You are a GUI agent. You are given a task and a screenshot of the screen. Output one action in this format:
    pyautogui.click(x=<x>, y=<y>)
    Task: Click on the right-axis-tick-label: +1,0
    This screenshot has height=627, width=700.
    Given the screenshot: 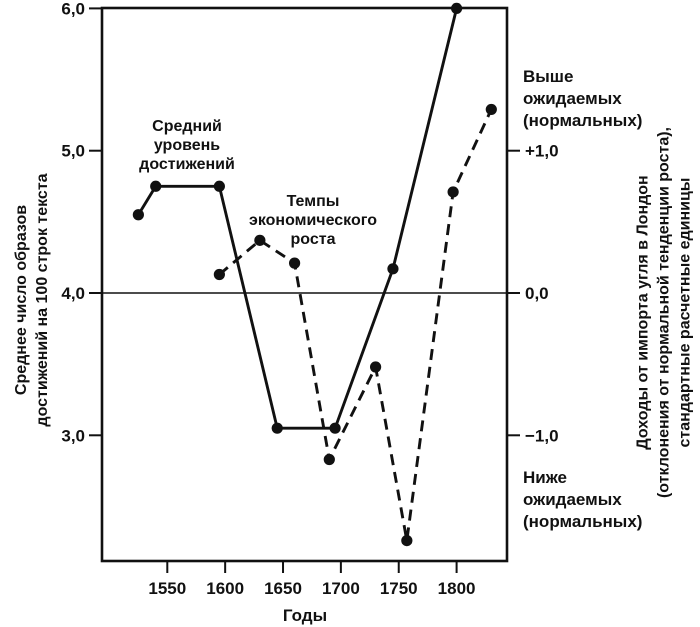 What is the action you would take?
    pyautogui.click(x=542, y=151)
    